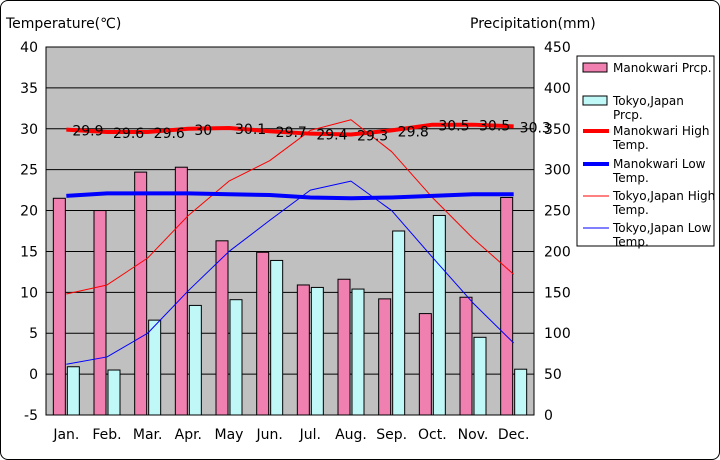 This screenshot has width=720, height=460. What do you see at coordinates (269, 435) in the screenshot?
I see `x-tick-label: Jun.` at bounding box center [269, 435].